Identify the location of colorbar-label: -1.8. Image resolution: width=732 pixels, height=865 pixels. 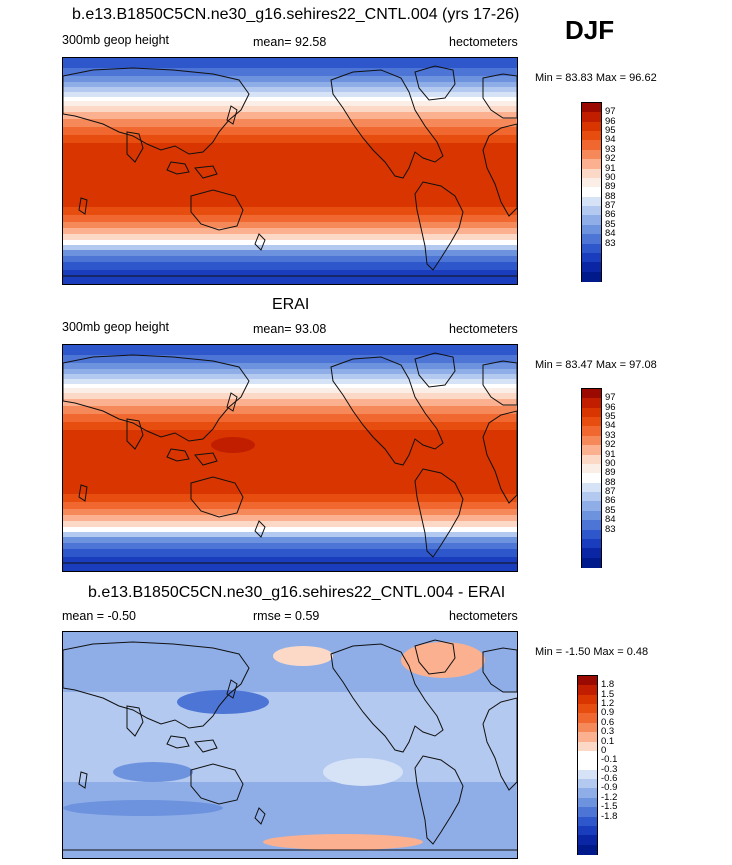
(609, 816).